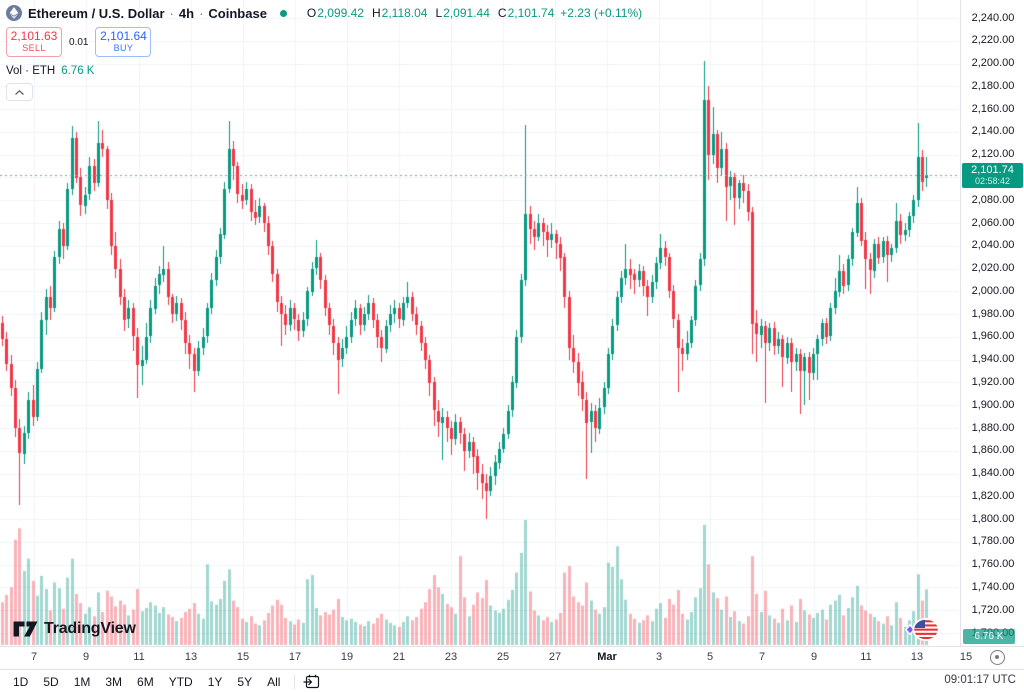 The height and width of the screenshot is (692, 1024). What do you see at coordinates (274, 681) in the screenshot?
I see `range-button-all: All` at bounding box center [274, 681].